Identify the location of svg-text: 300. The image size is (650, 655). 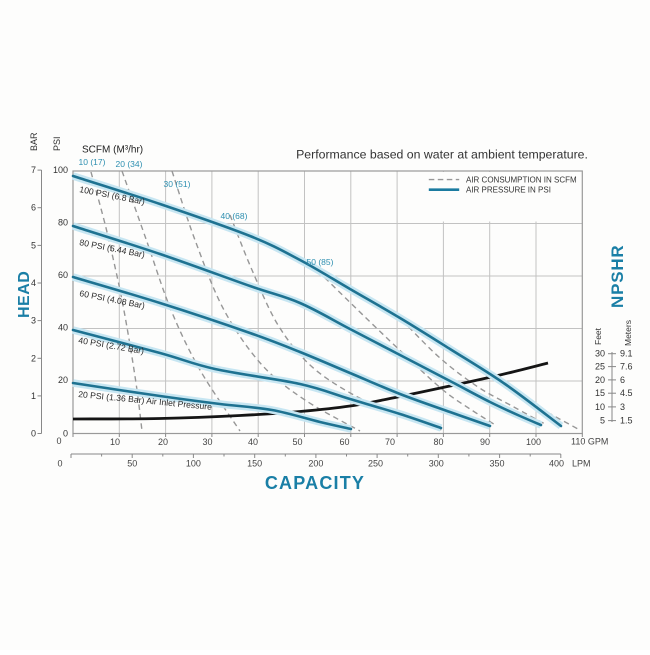
(436, 464).